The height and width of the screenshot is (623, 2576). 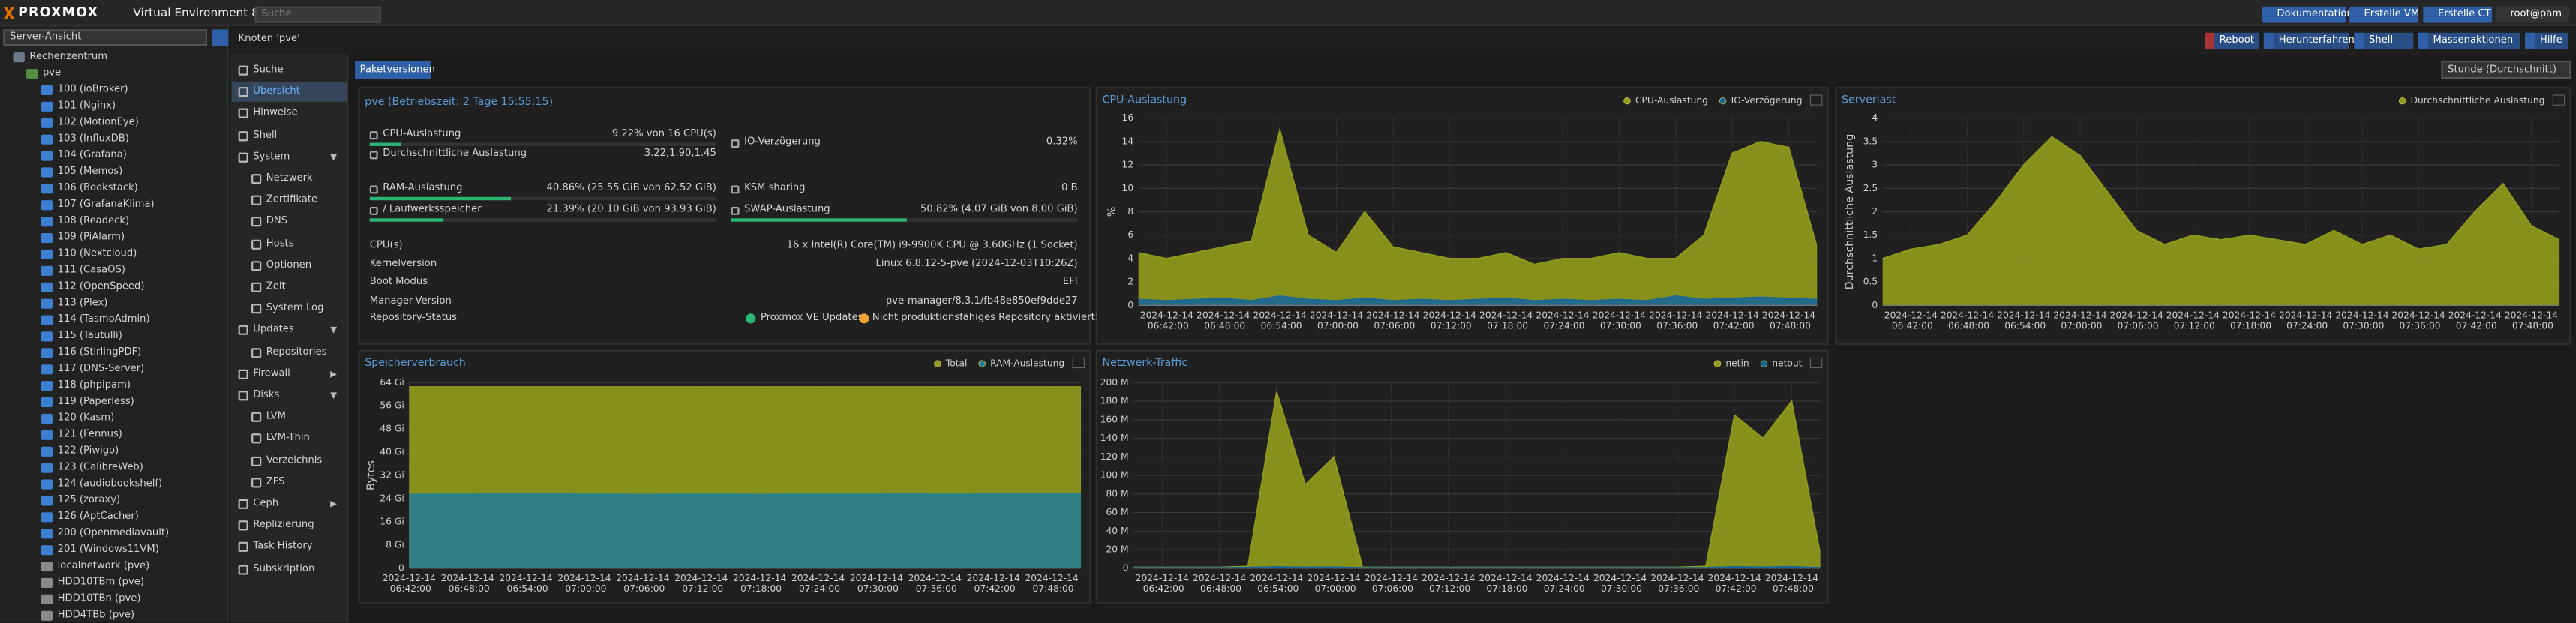 What do you see at coordinates (273, 330) in the screenshot?
I see `menu-label: Updates` at bounding box center [273, 330].